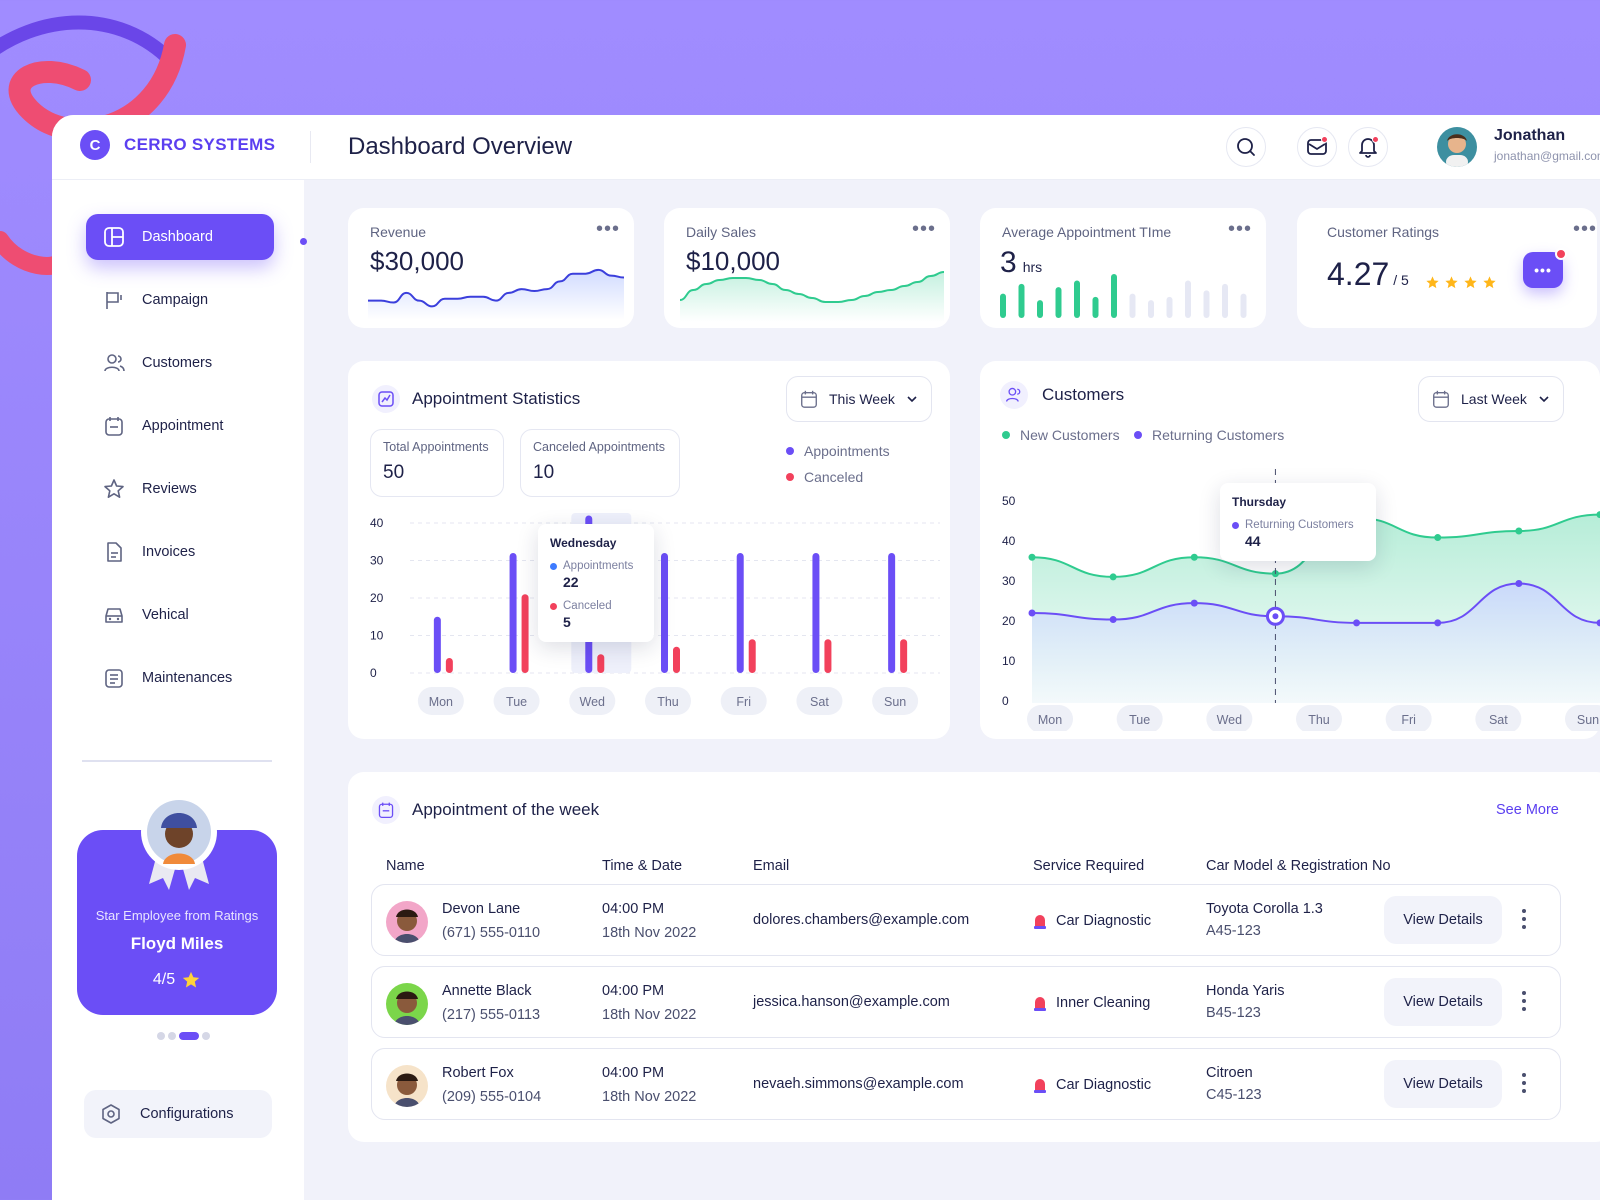  Describe the element at coordinates (1319, 720) in the screenshot. I see `x-tick-label: Thu` at that location.